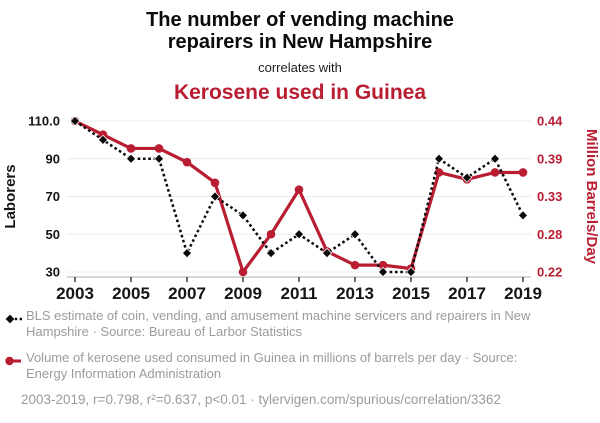 This screenshot has width=600, height=423. Describe the element at coordinates (355, 292) in the screenshot. I see `svg-text: 2013` at that location.